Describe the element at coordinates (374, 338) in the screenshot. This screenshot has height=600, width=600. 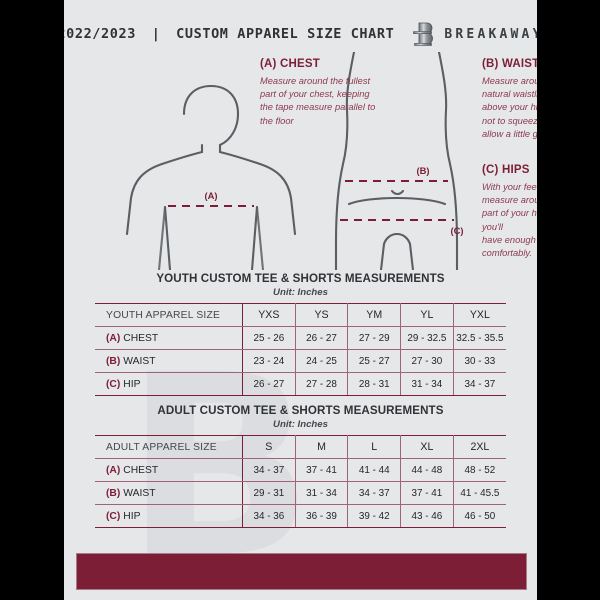
I see `youth-cell: 27 - 29` at that location.